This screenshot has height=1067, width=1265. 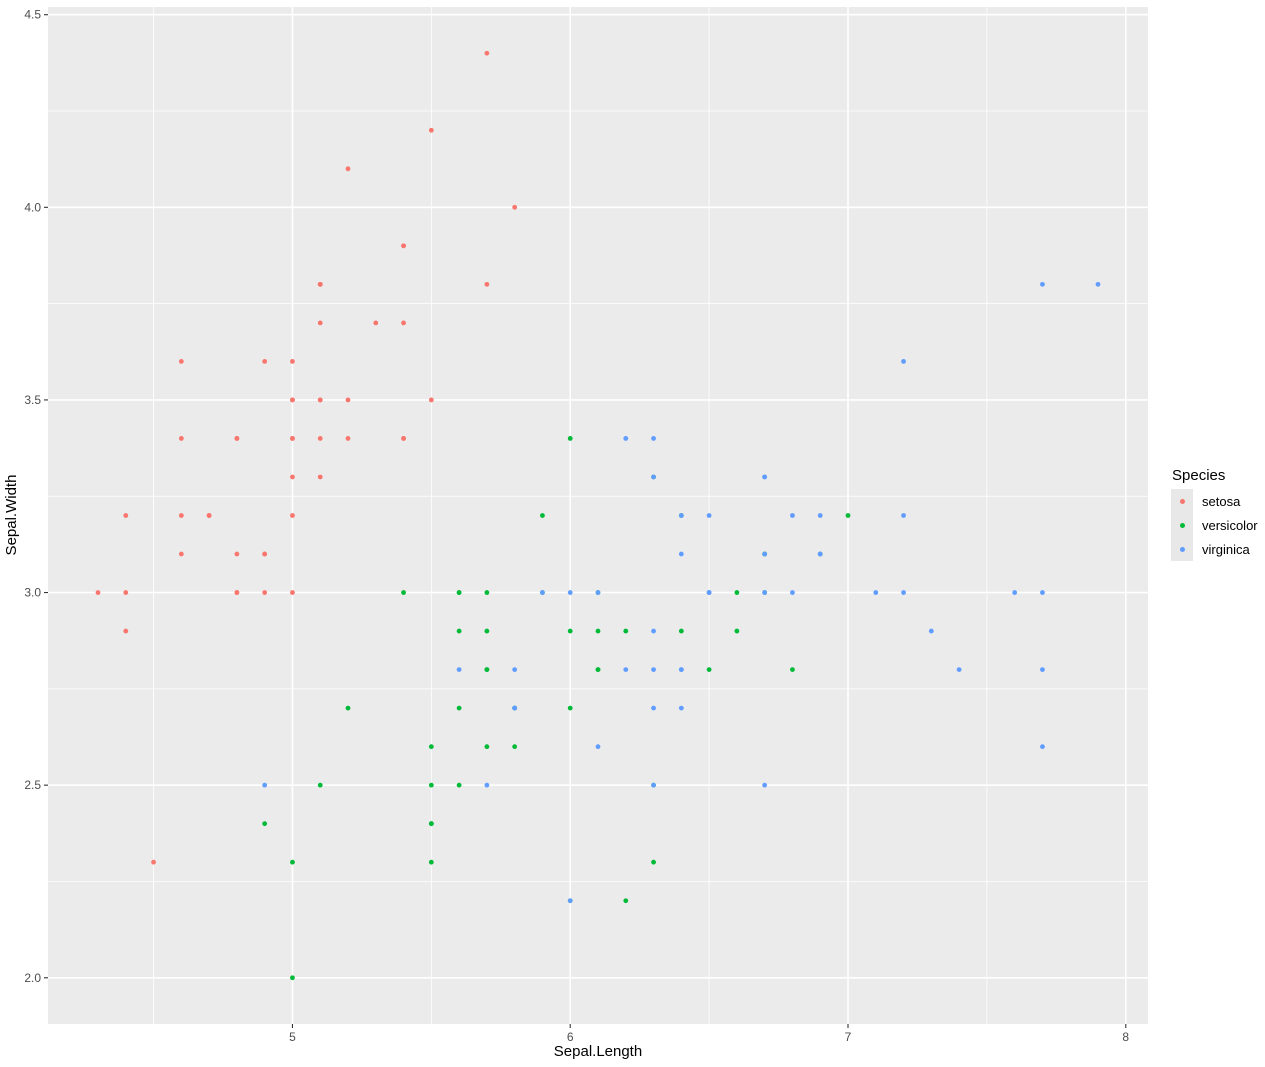 I want to click on legend: Species setosa versicolor virginica, so click(x=1214, y=514).